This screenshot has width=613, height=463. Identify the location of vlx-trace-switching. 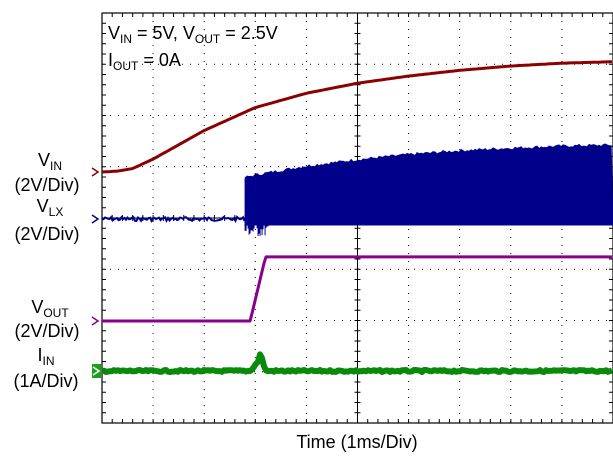
(428, 184).